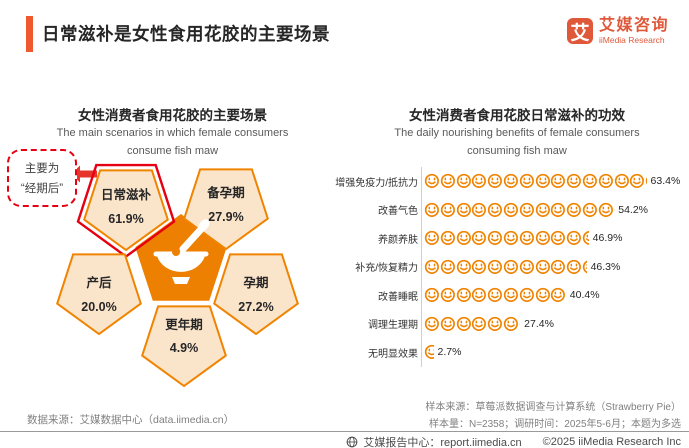 Image resolution: width=689 pixels, height=448 pixels. I want to click on pentagon-value: 4.9%, so click(184, 348).